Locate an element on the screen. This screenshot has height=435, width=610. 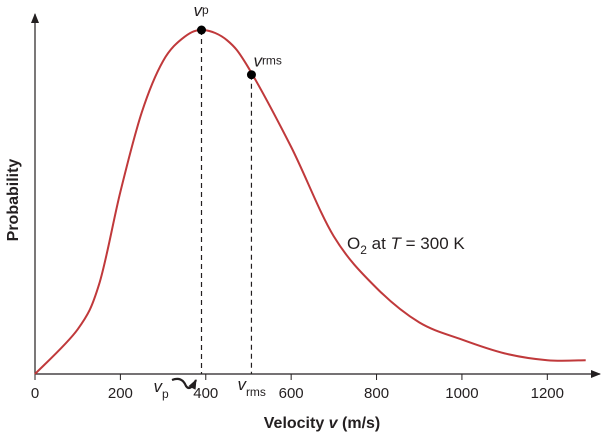
marker-point-rms is located at coordinates (251, 75).